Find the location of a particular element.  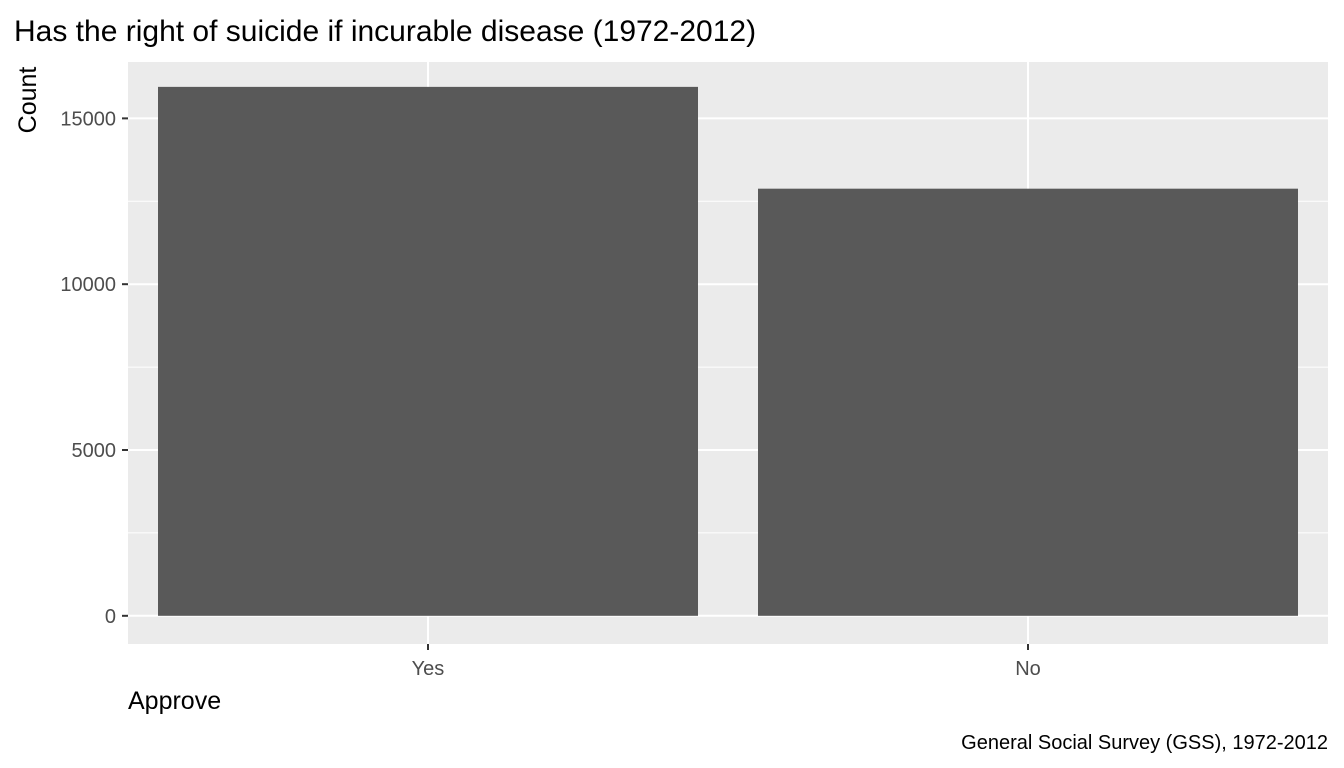

x-tick-label: No is located at coordinates (1028, 669).